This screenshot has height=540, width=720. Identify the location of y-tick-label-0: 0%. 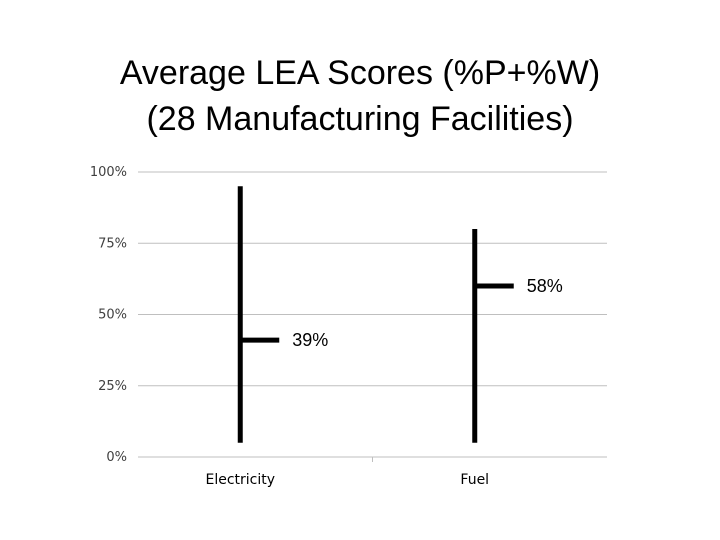
(116, 457).